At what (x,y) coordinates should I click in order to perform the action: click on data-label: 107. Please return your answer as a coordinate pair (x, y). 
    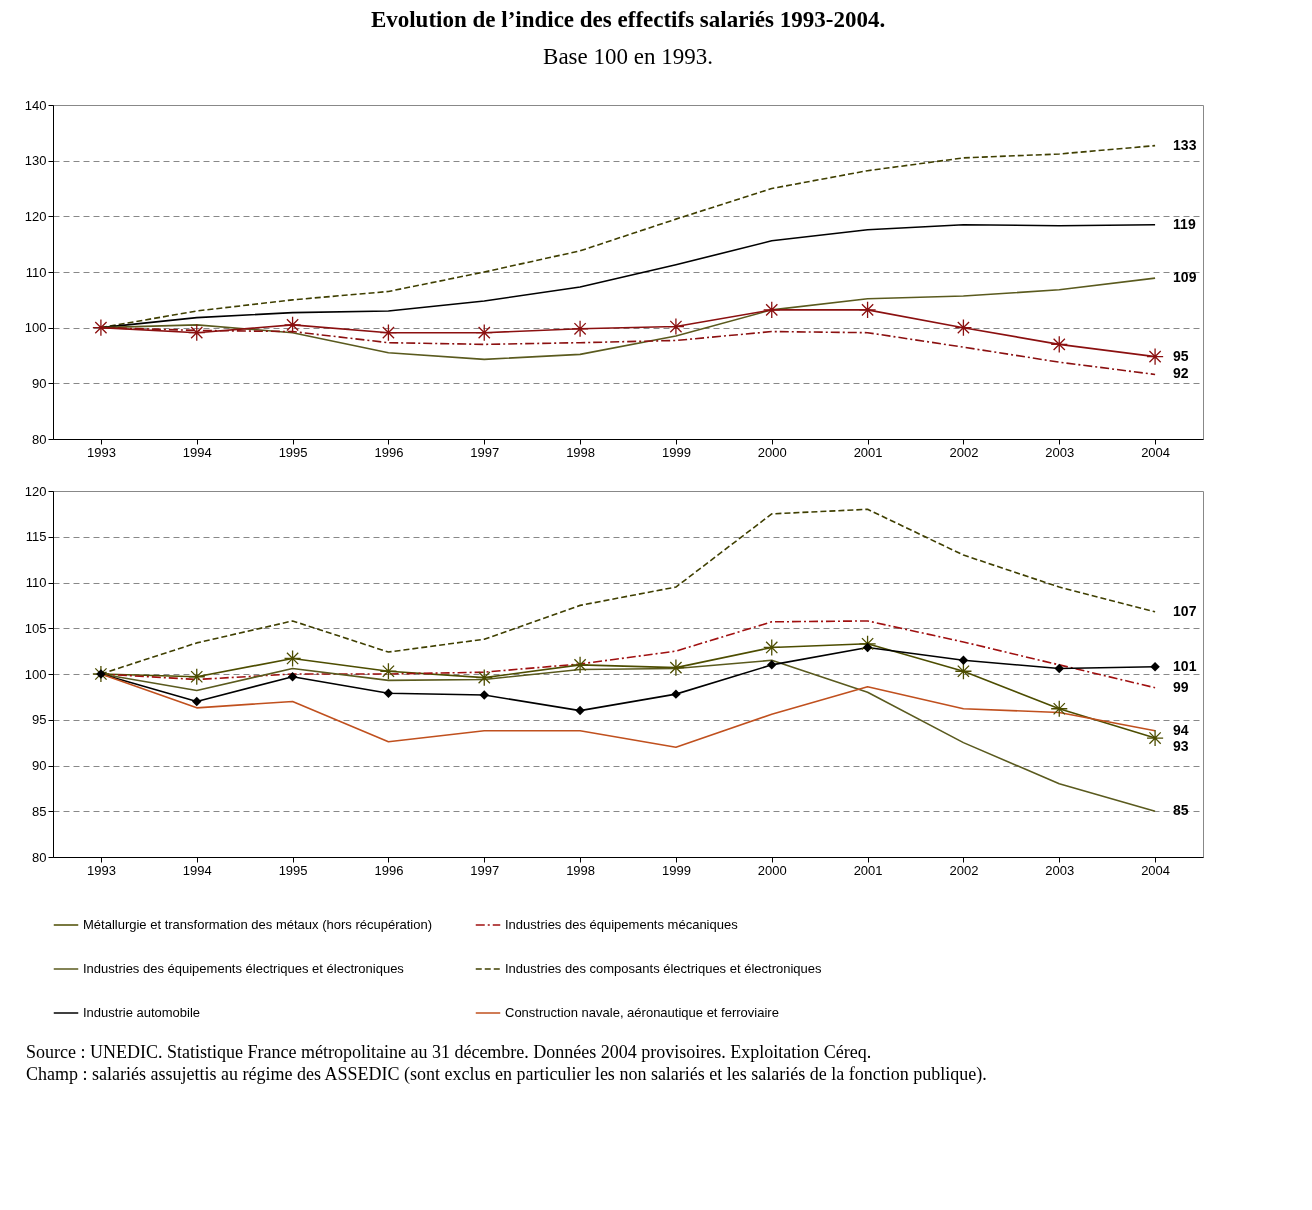
    Looking at the image, I should click on (1185, 610).